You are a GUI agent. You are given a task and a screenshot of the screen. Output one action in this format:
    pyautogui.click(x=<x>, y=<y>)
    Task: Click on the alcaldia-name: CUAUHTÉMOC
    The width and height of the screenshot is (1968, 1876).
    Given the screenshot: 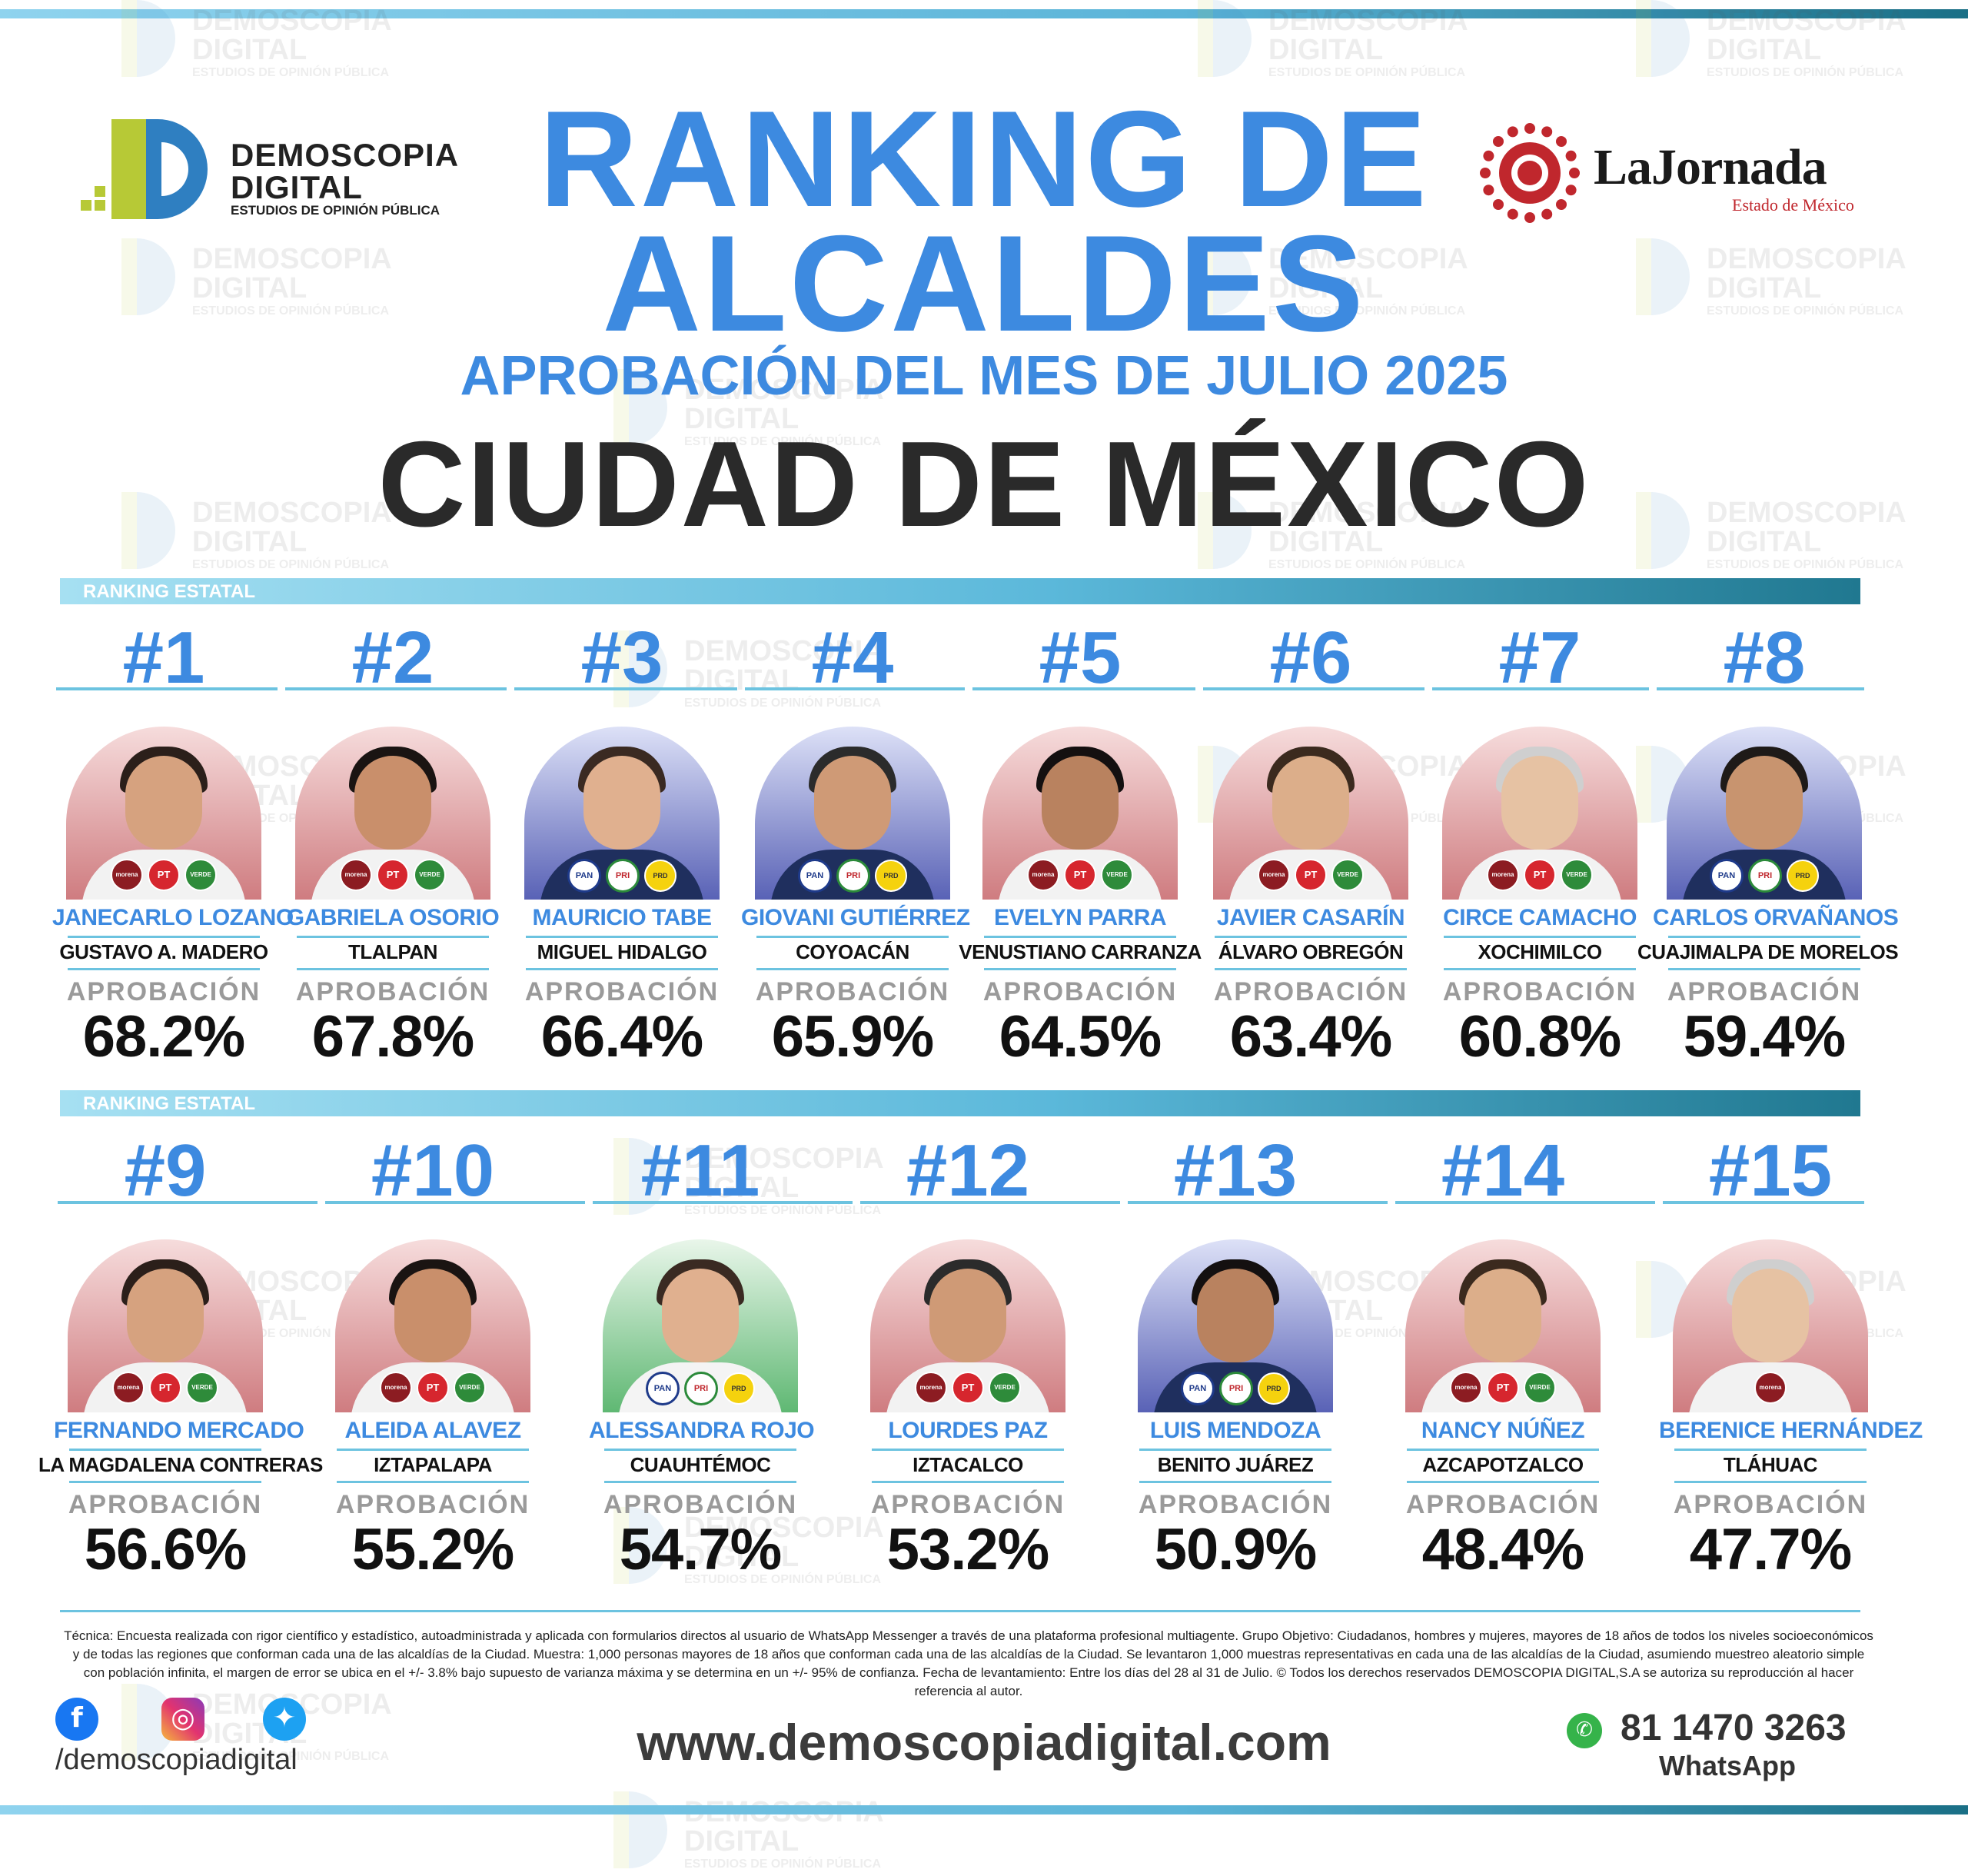 What is the action you would take?
    pyautogui.click(x=701, y=1464)
    